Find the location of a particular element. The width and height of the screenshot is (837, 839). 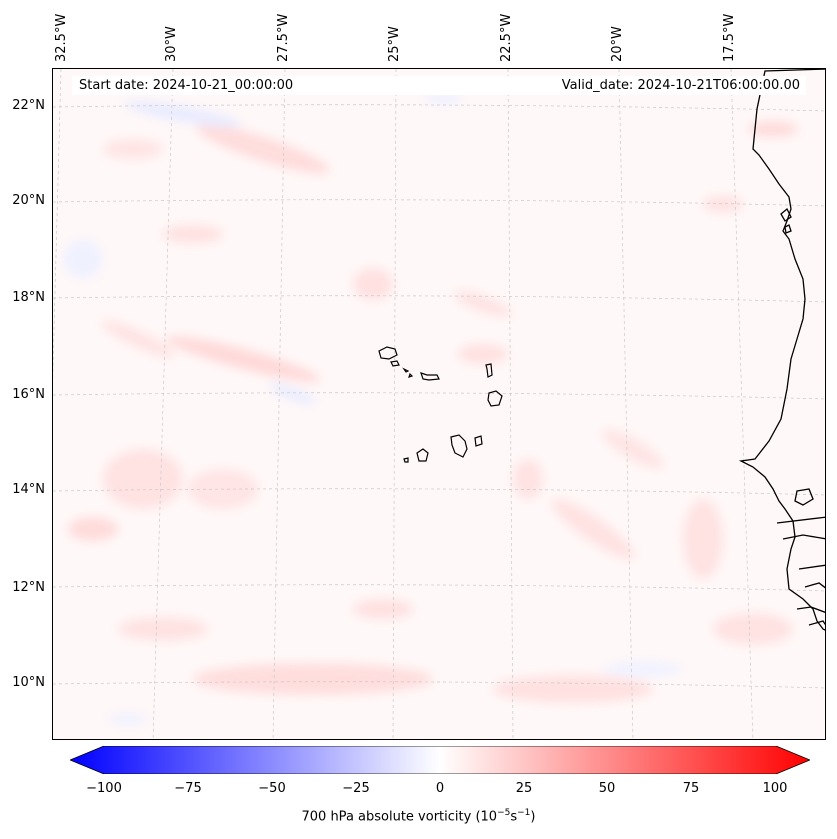

lon-label-32-5w: 32.5°W is located at coordinates (61, 37).